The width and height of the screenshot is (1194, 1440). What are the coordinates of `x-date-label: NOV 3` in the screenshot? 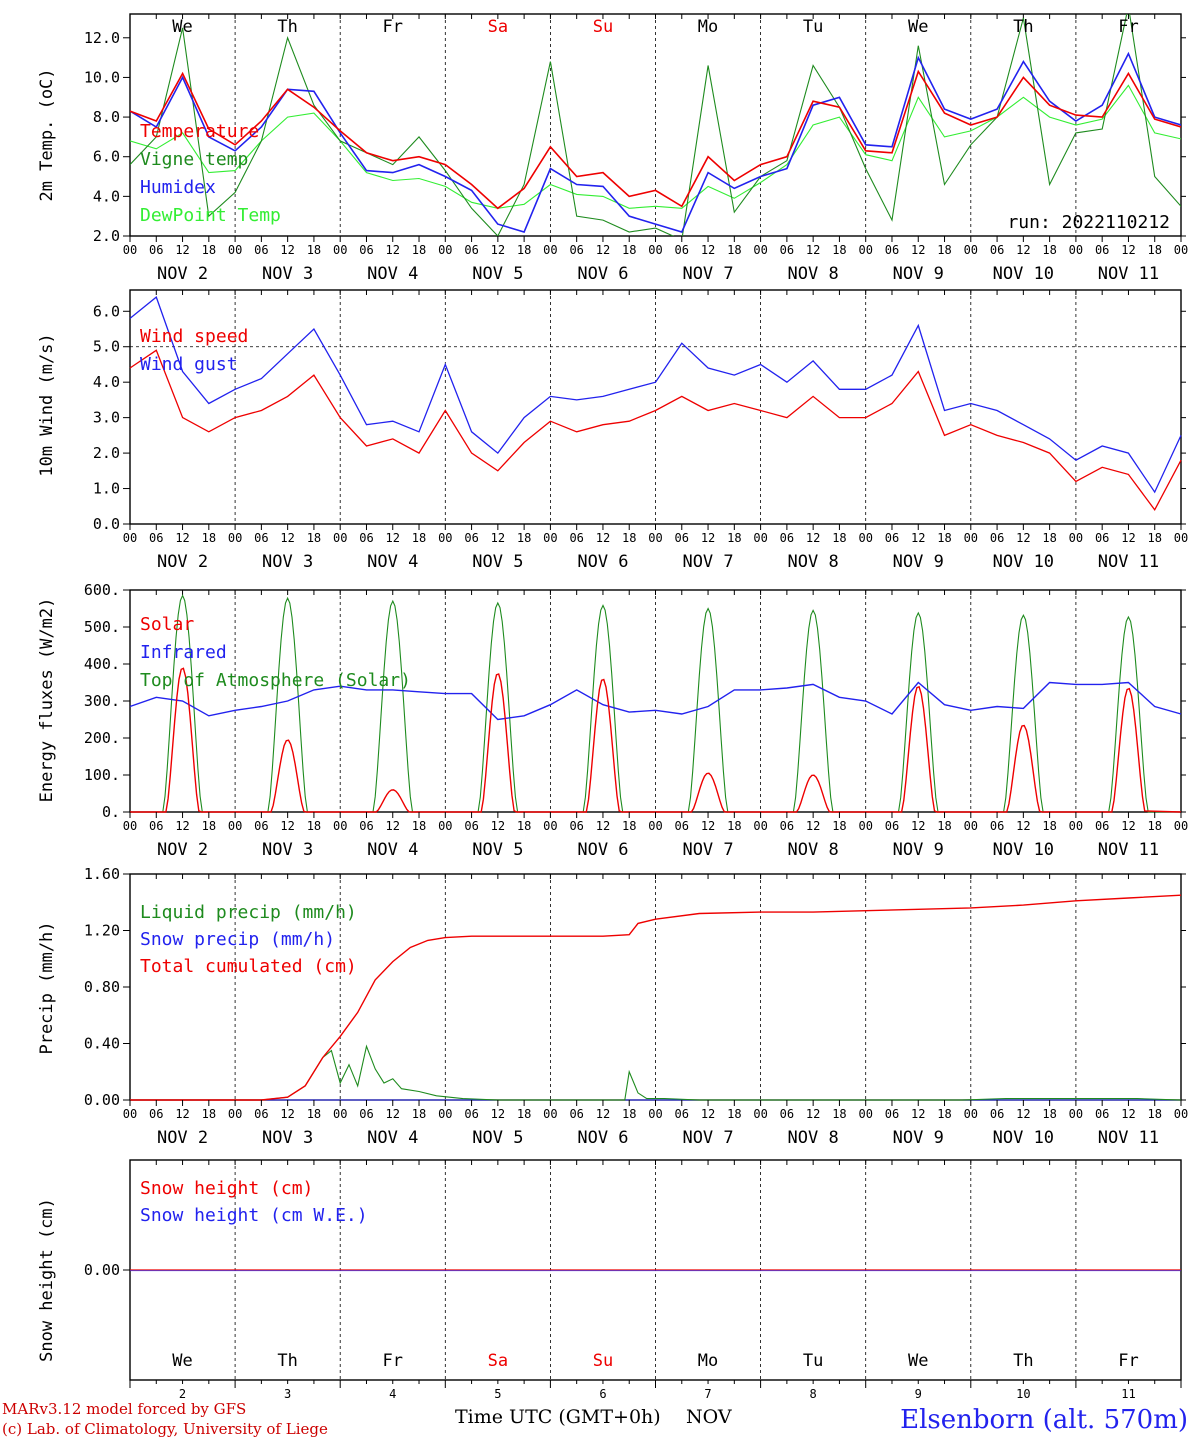 It's located at (287, 850).